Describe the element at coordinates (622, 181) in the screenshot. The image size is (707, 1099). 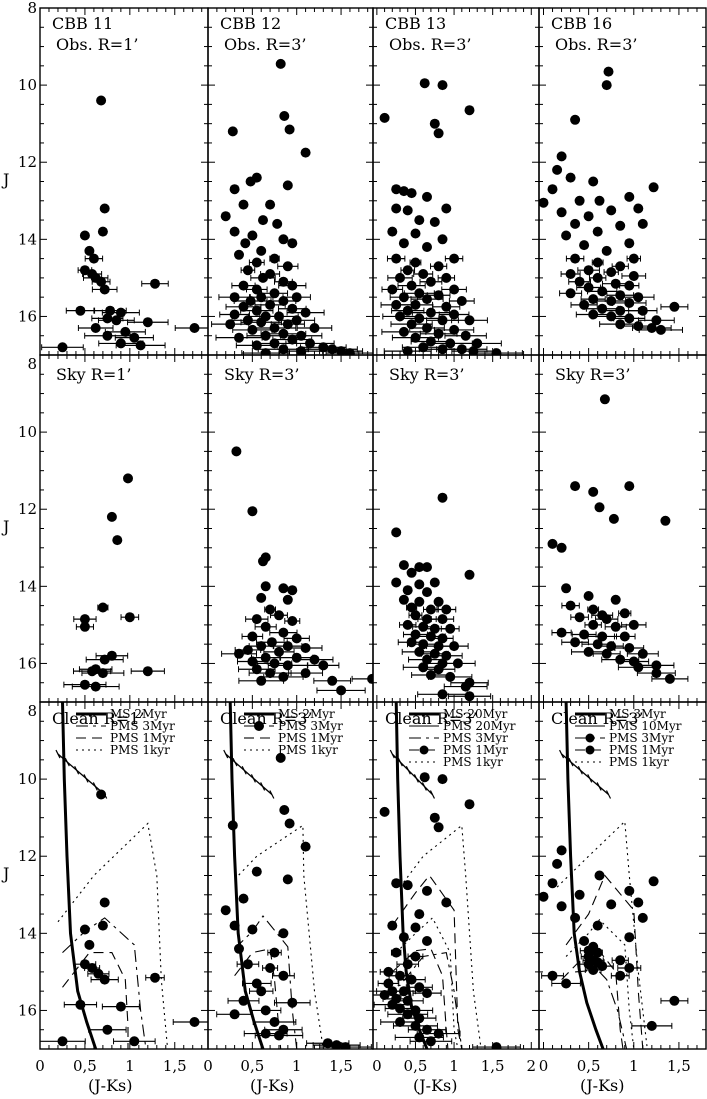
I see `panel-1-4: CBB 16 Obs. R=3’` at that location.